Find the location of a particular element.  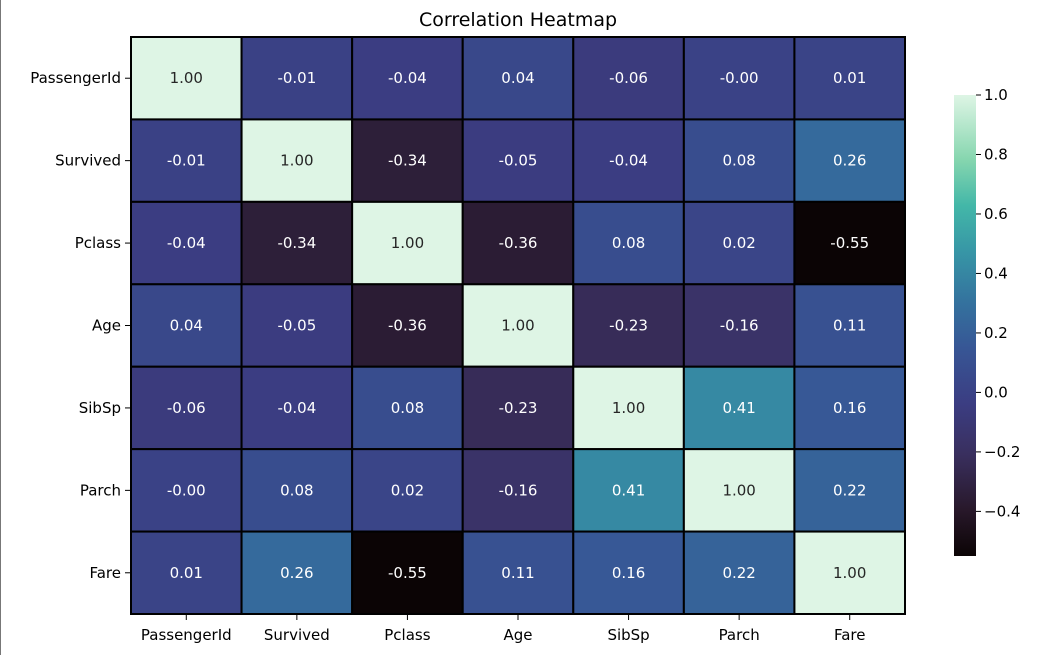

y-tick-label: PassengerId is located at coordinates (75, 78).